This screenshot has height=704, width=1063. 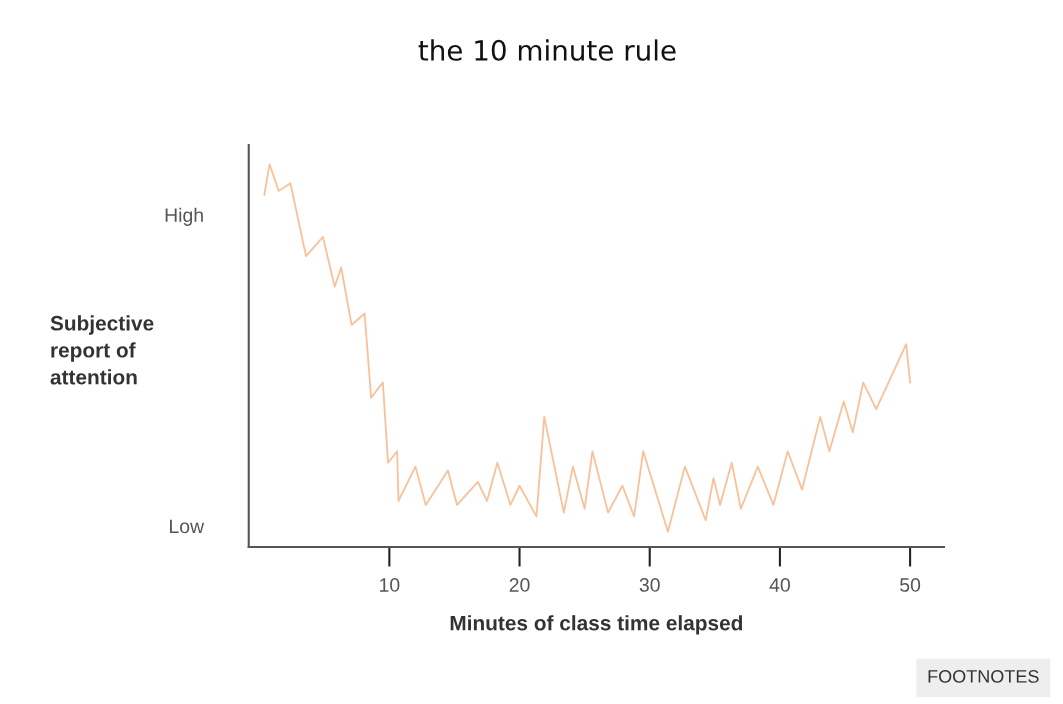 What do you see at coordinates (596, 625) in the screenshot?
I see `x-axis-title: Minutes of class time elapsed` at bounding box center [596, 625].